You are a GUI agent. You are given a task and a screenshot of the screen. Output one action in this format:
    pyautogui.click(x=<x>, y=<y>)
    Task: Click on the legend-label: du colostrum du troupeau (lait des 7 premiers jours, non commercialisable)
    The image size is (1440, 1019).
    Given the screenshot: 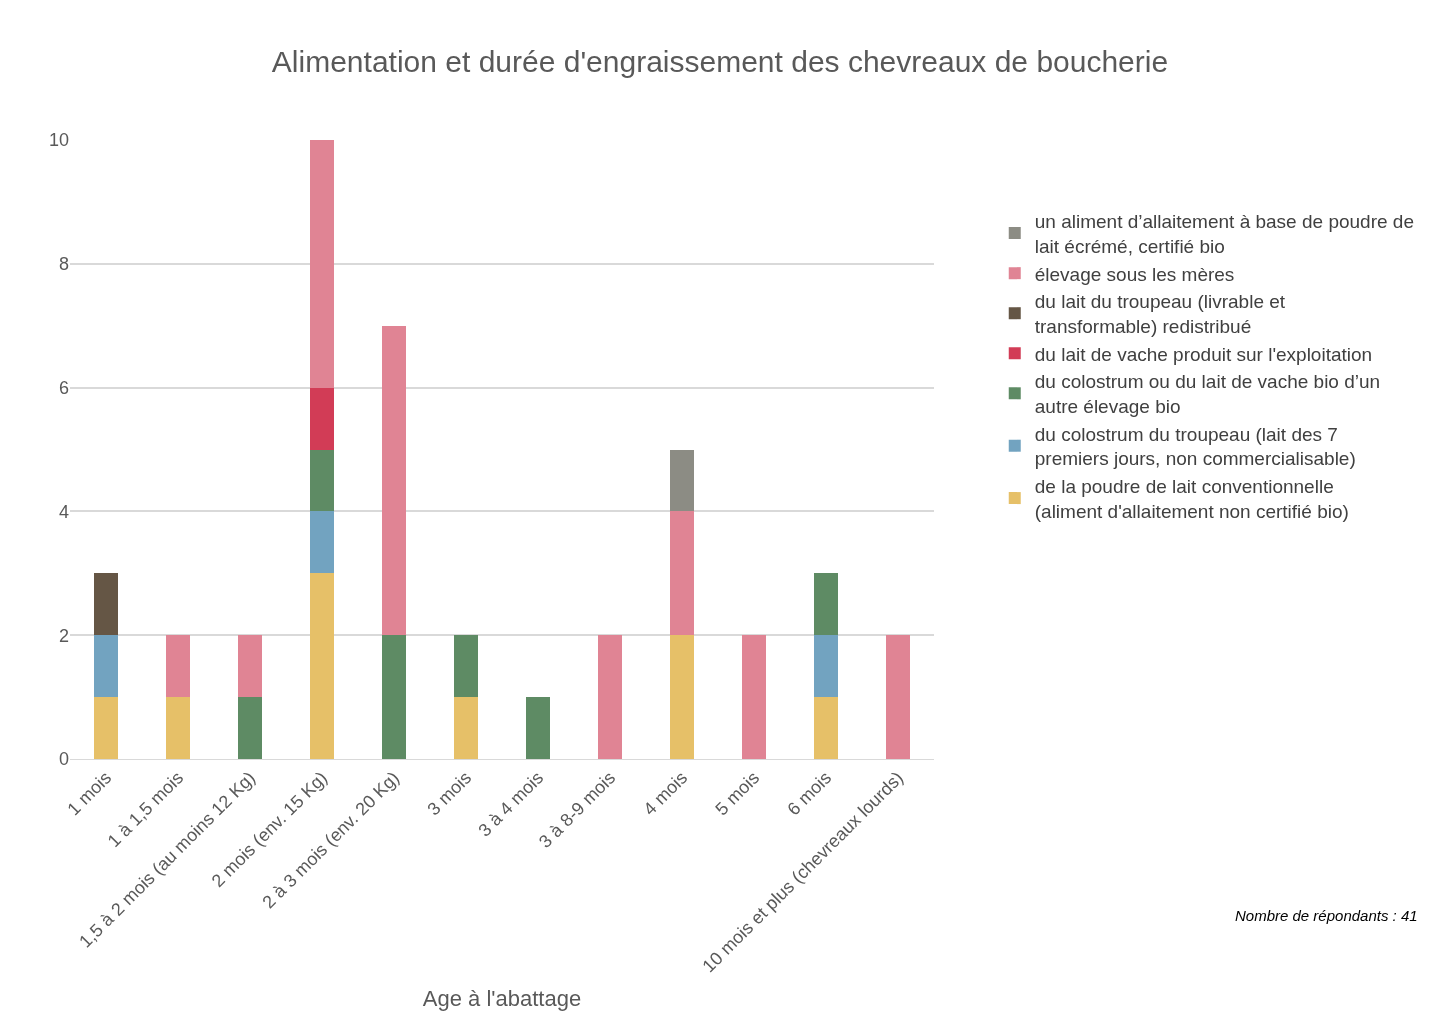 What is the action you would take?
    pyautogui.click(x=1195, y=446)
    